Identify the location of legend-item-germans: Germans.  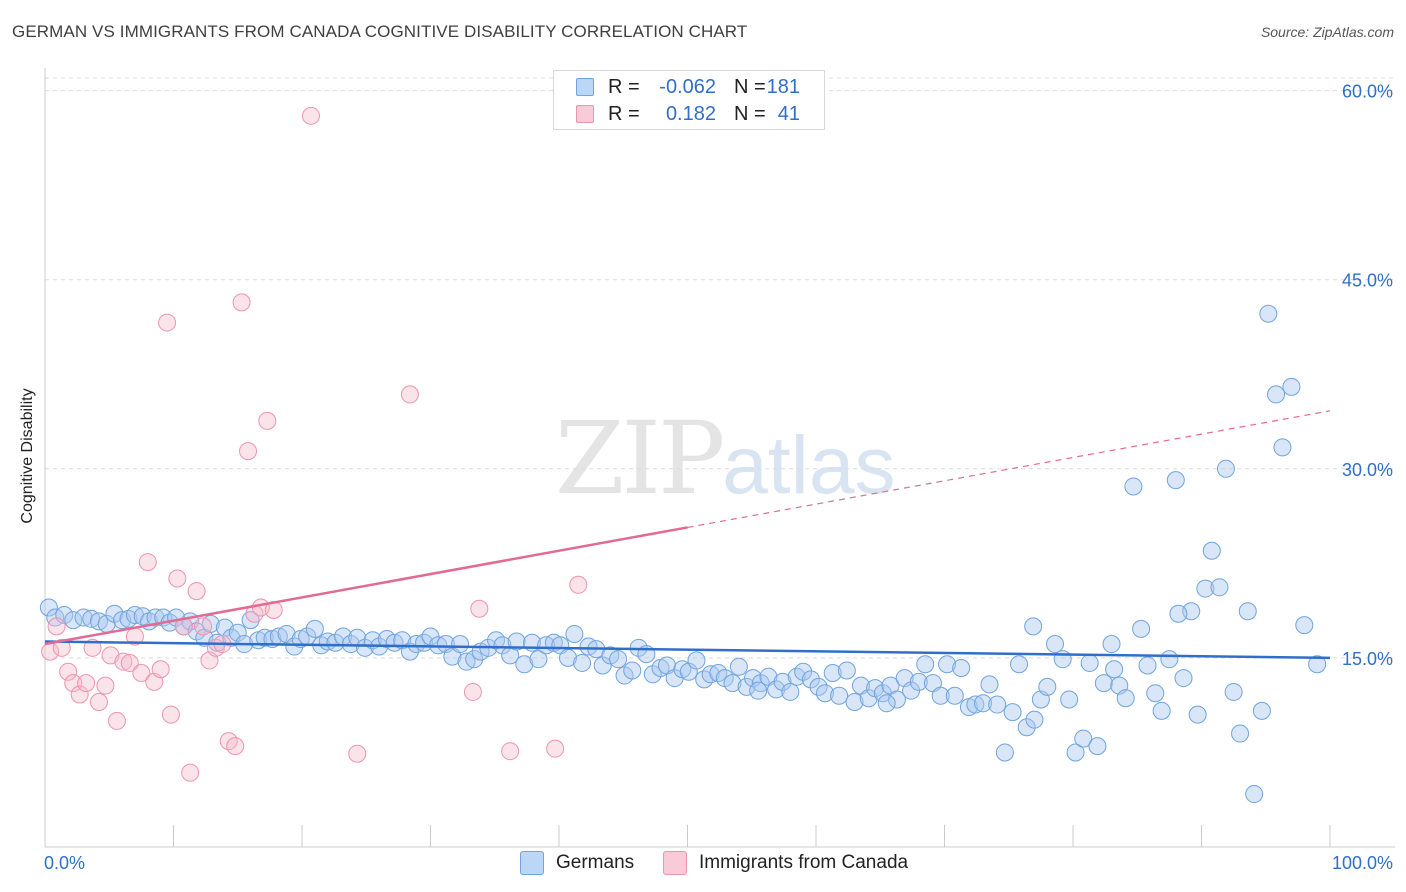
(577, 863).